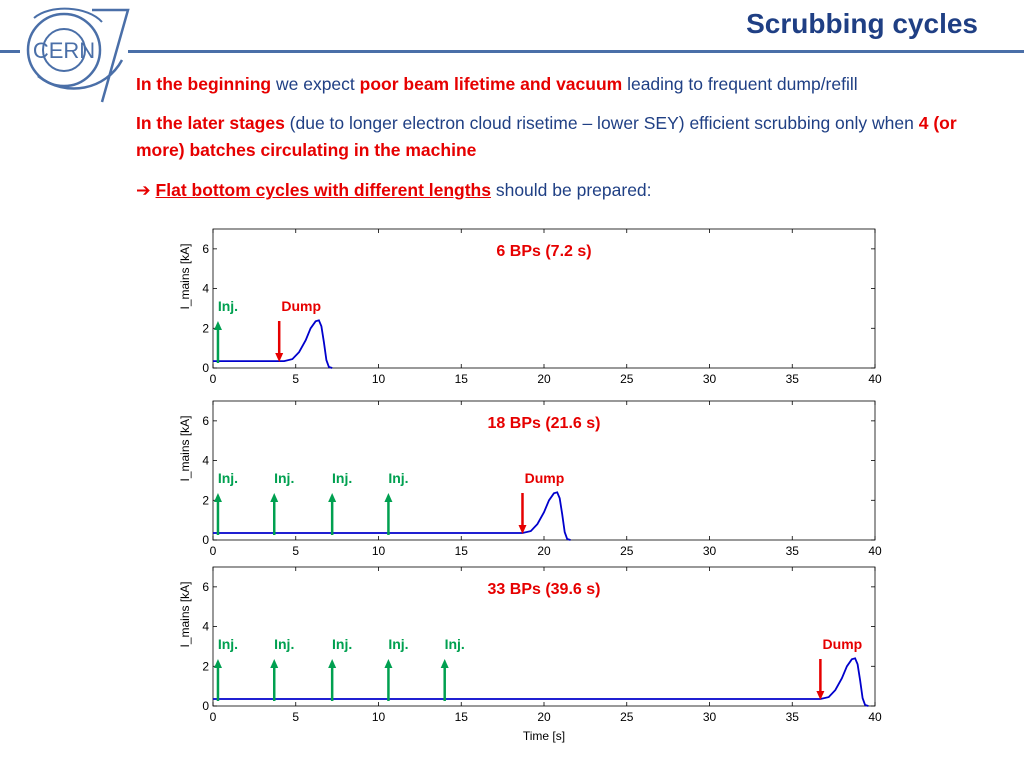 The height and width of the screenshot is (768, 1024). What do you see at coordinates (544, 589) in the screenshot?
I see `chart-title: 33 BPs (39.6 s)` at bounding box center [544, 589].